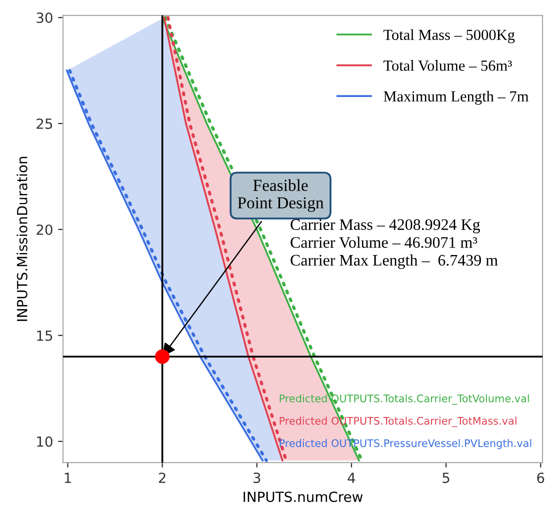  I want to click on x-axis-title: INPUTS.numCrew, so click(303, 497).